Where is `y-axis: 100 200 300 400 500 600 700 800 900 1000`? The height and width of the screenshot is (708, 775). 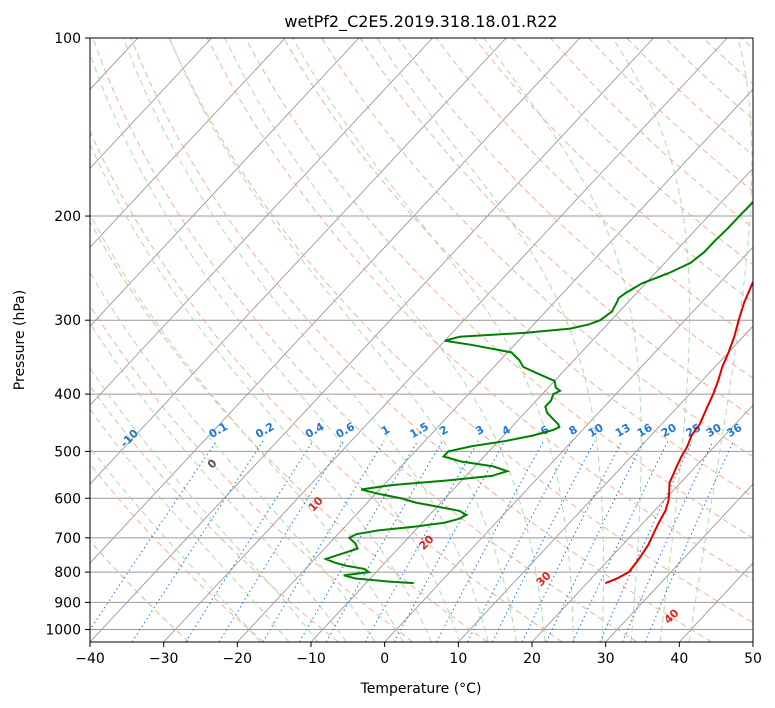 y-axis: 100 200 300 400 500 600 700 800 900 1000 is located at coordinates (67, 334).